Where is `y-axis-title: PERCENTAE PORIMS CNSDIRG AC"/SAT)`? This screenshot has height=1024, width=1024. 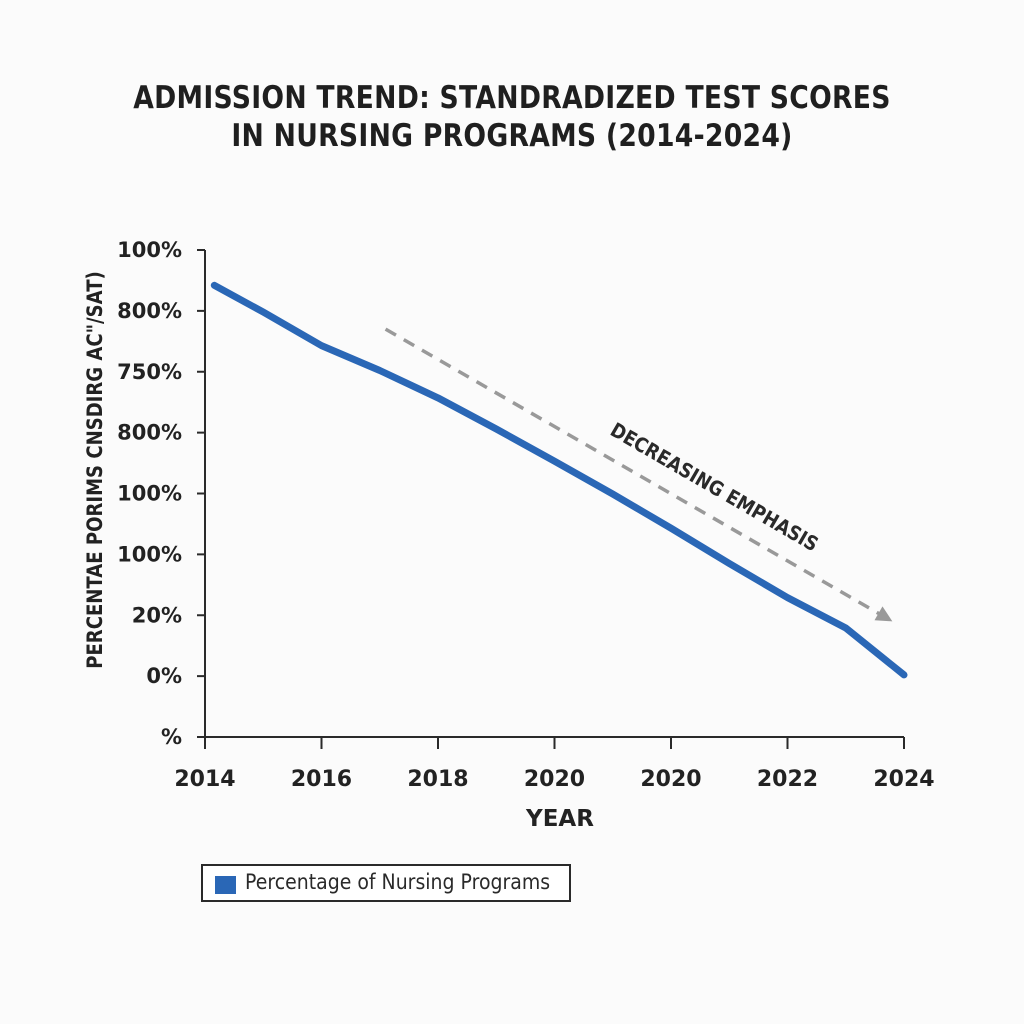 y-axis-title: PERCENTAE PORIMS CNSDIRG AC"/SAT) is located at coordinates (95, 470).